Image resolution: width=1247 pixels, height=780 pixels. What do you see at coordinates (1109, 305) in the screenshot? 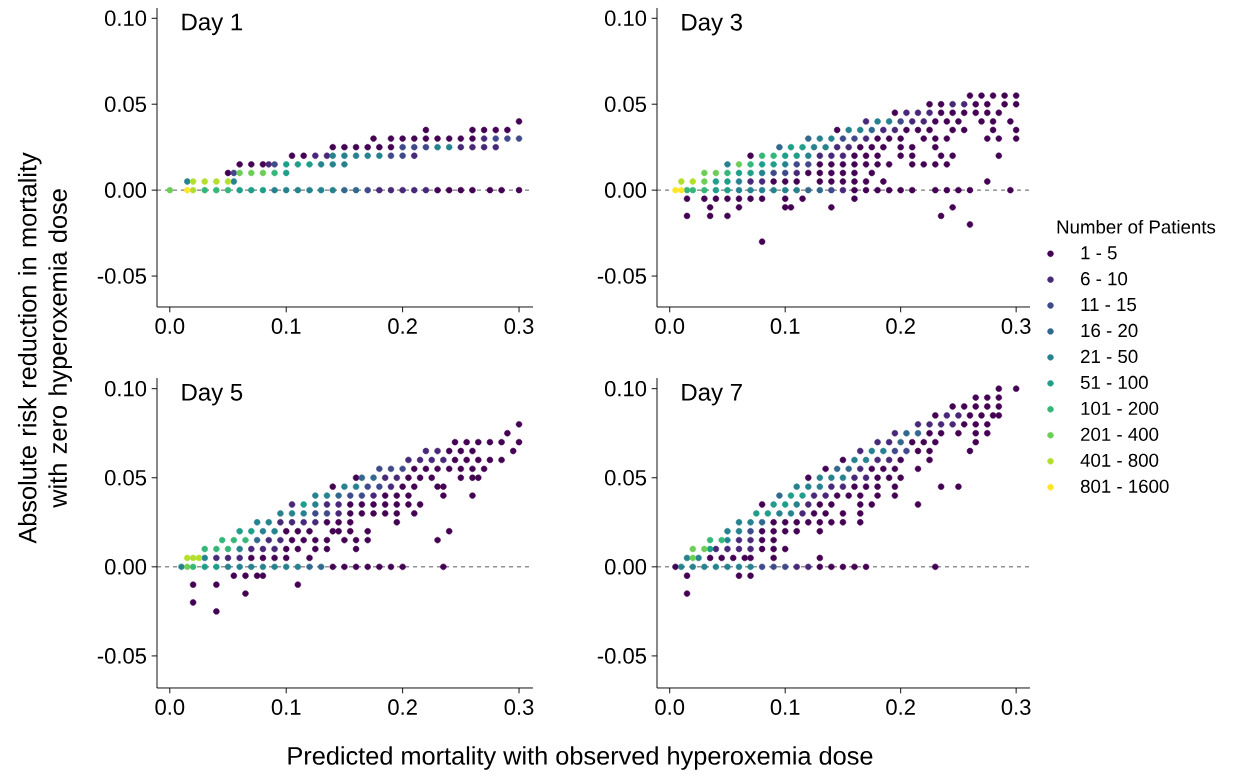
I see `legend-label: 11 - 15` at bounding box center [1109, 305].